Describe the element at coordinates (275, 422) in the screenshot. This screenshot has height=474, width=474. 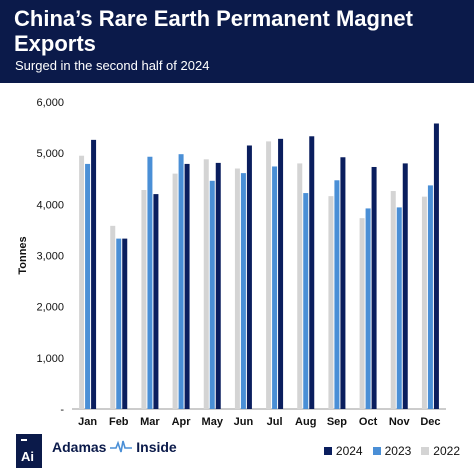
I see `x-tick-label: Jul` at that location.